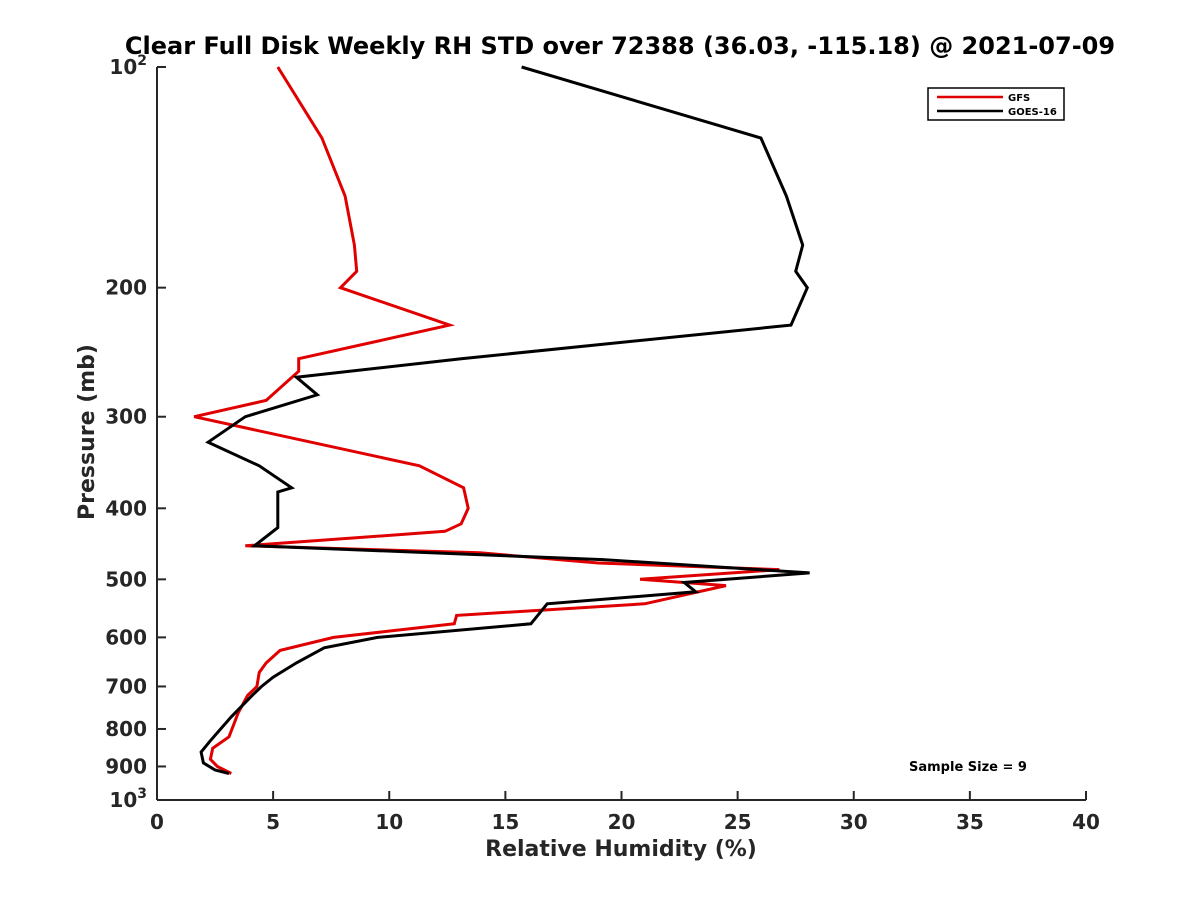 The image size is (1200, 900). Describe the element at coordinates (389, 822) in the screenshot. I see `x-tick-label: 10` at that location.